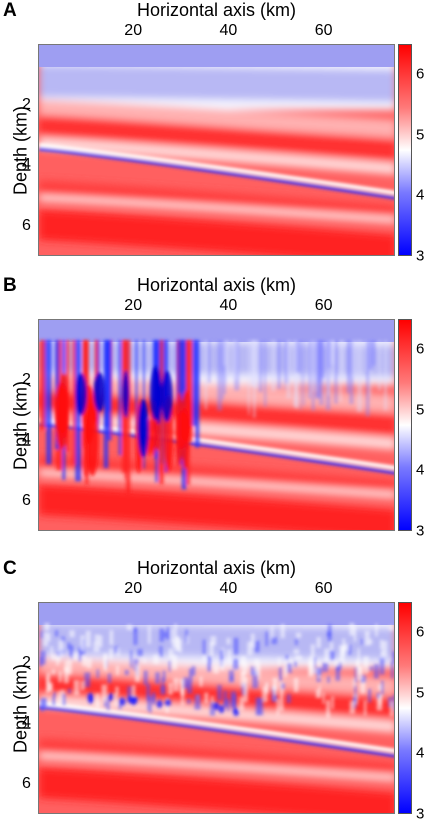 The width and height of the screenshot is (429, 833). What do you see at coordinates (420, 753) in the screenshot?
I see `colorbar-tick-label: 4` at bounding box center [420, 753].